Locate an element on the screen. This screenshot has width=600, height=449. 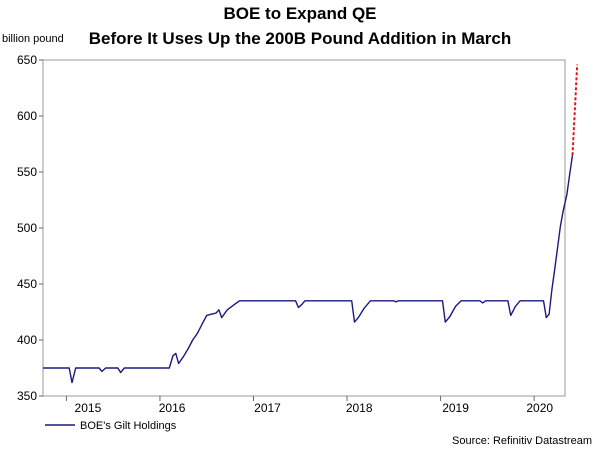
y-tick-label: 350 is located at coordinates (27, 396).